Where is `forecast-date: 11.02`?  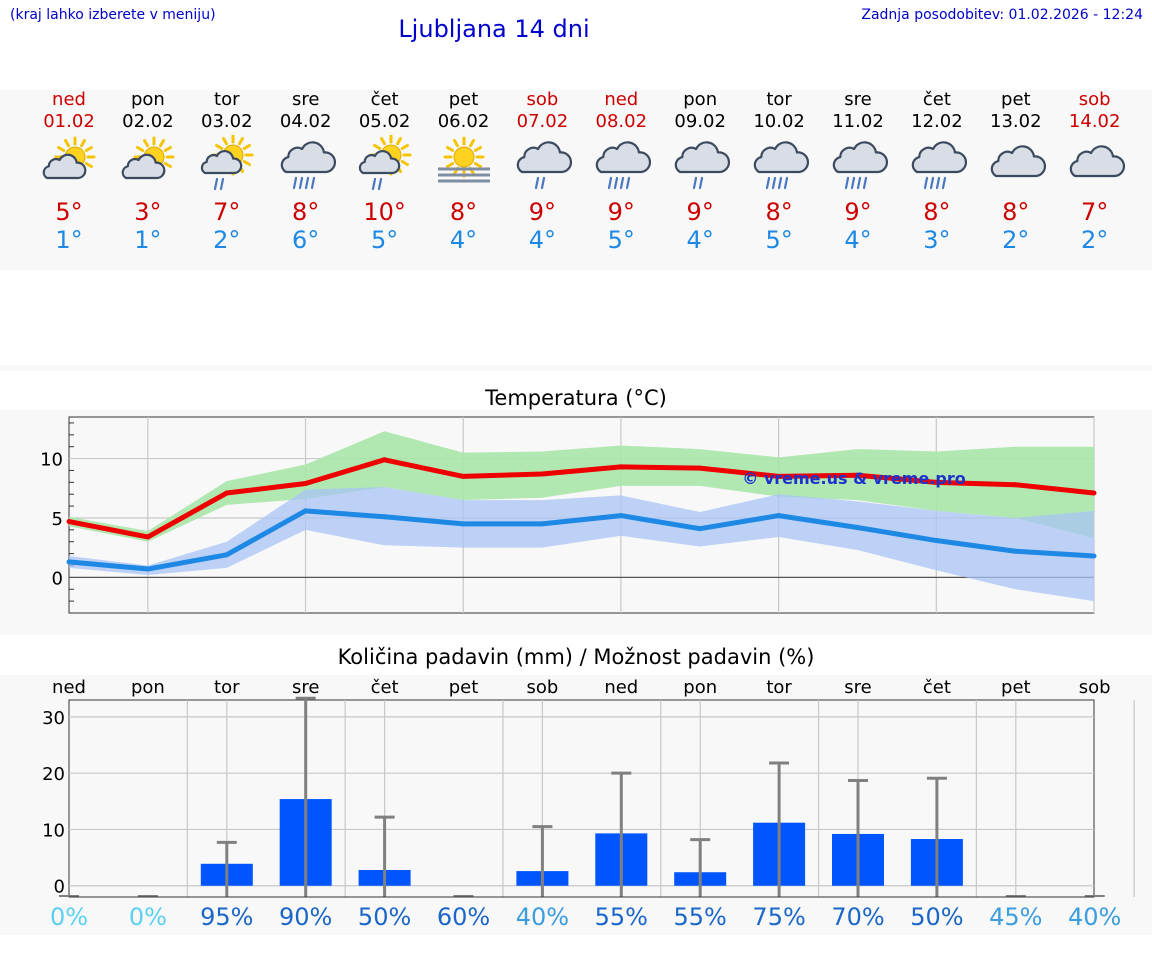 forecast-date: 11.02 is located at coordinates (858, 121).